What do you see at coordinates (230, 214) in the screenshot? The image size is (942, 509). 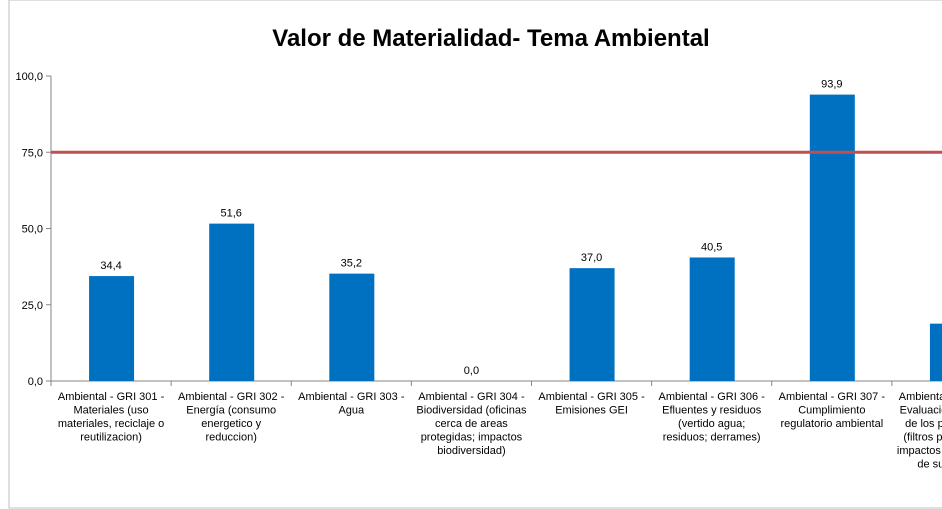 I see `value-label: 51,6` at bounding box center [230, 214].